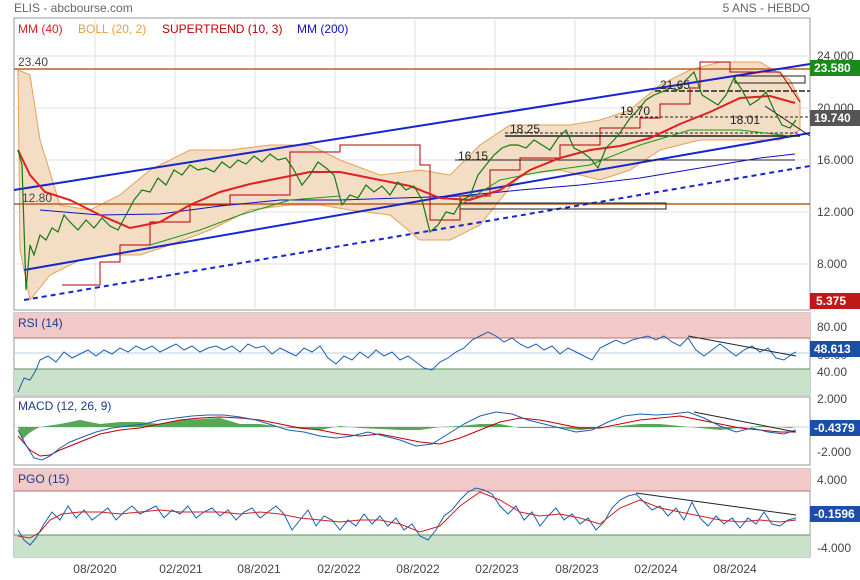 Image resolution: width=860 pixels, height=580 pixels. What do you see at coordinates (339, 569) in the screenshot?
I see `x-tick: 02/2022` at bounding box center [339, 569].